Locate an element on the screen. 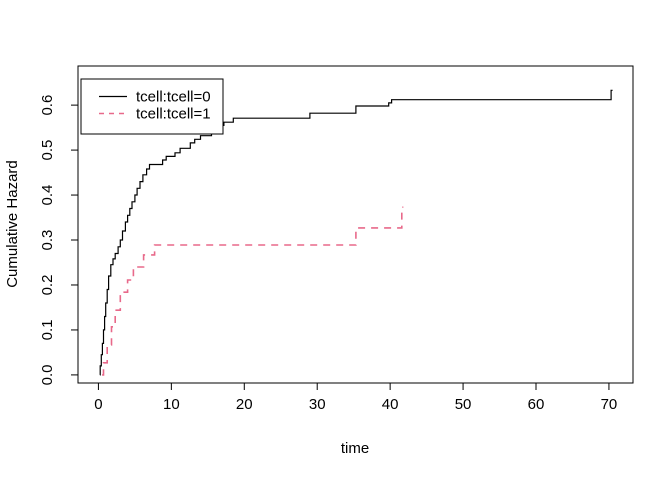  x-tick-label: 20 is located at coordinates (244, 404).